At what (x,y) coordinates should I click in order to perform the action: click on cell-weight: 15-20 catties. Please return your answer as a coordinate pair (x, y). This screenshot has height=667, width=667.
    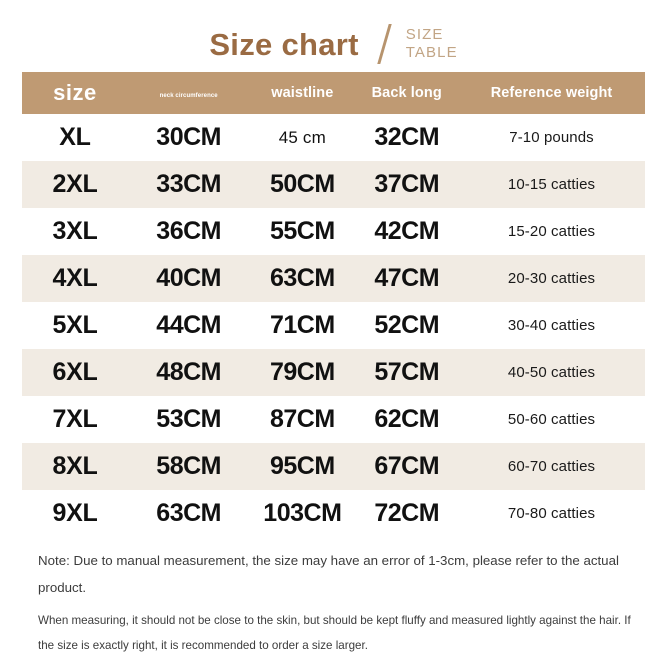
    Looking at the image, I should click on (551, 231).